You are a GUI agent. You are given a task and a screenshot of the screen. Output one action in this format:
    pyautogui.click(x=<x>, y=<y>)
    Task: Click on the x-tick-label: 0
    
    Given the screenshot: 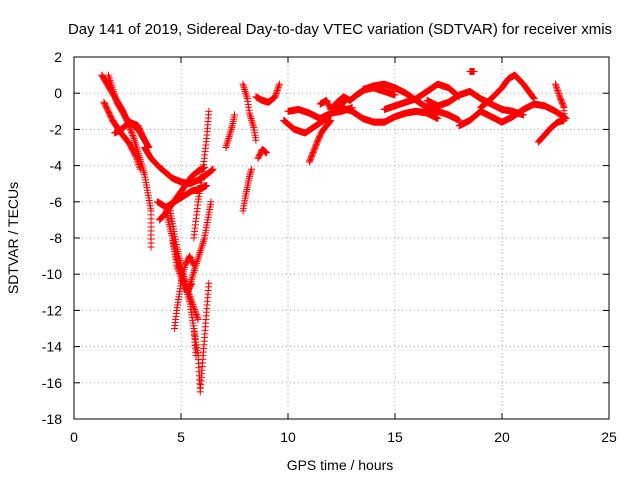 What is the action you would take?
    pyautogui.click(x=74, y=437)
    